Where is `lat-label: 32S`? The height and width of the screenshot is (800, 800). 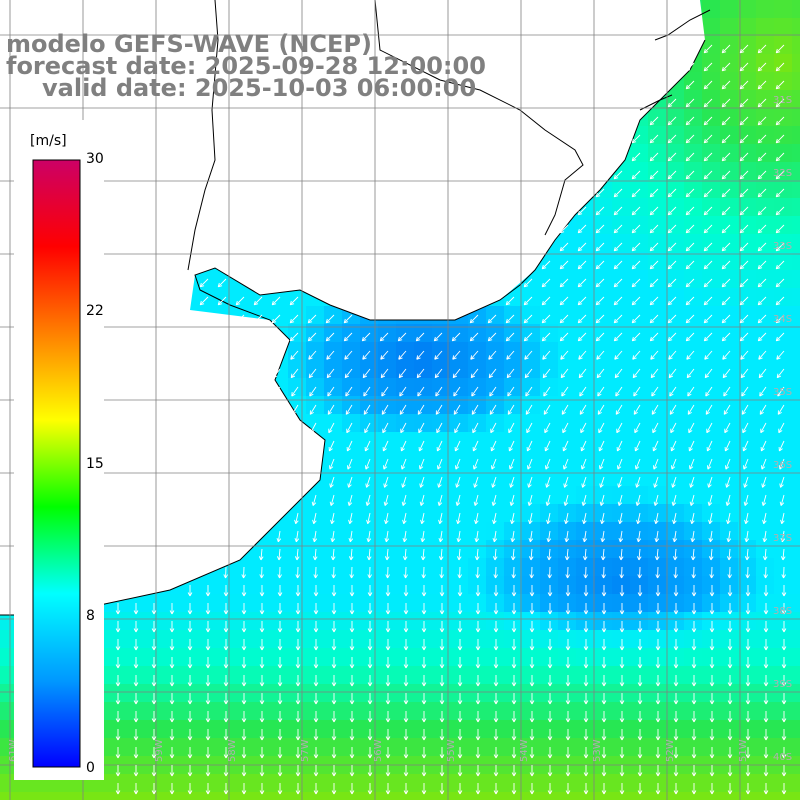
lat-label: 32S is located at coordinates (782, 173).